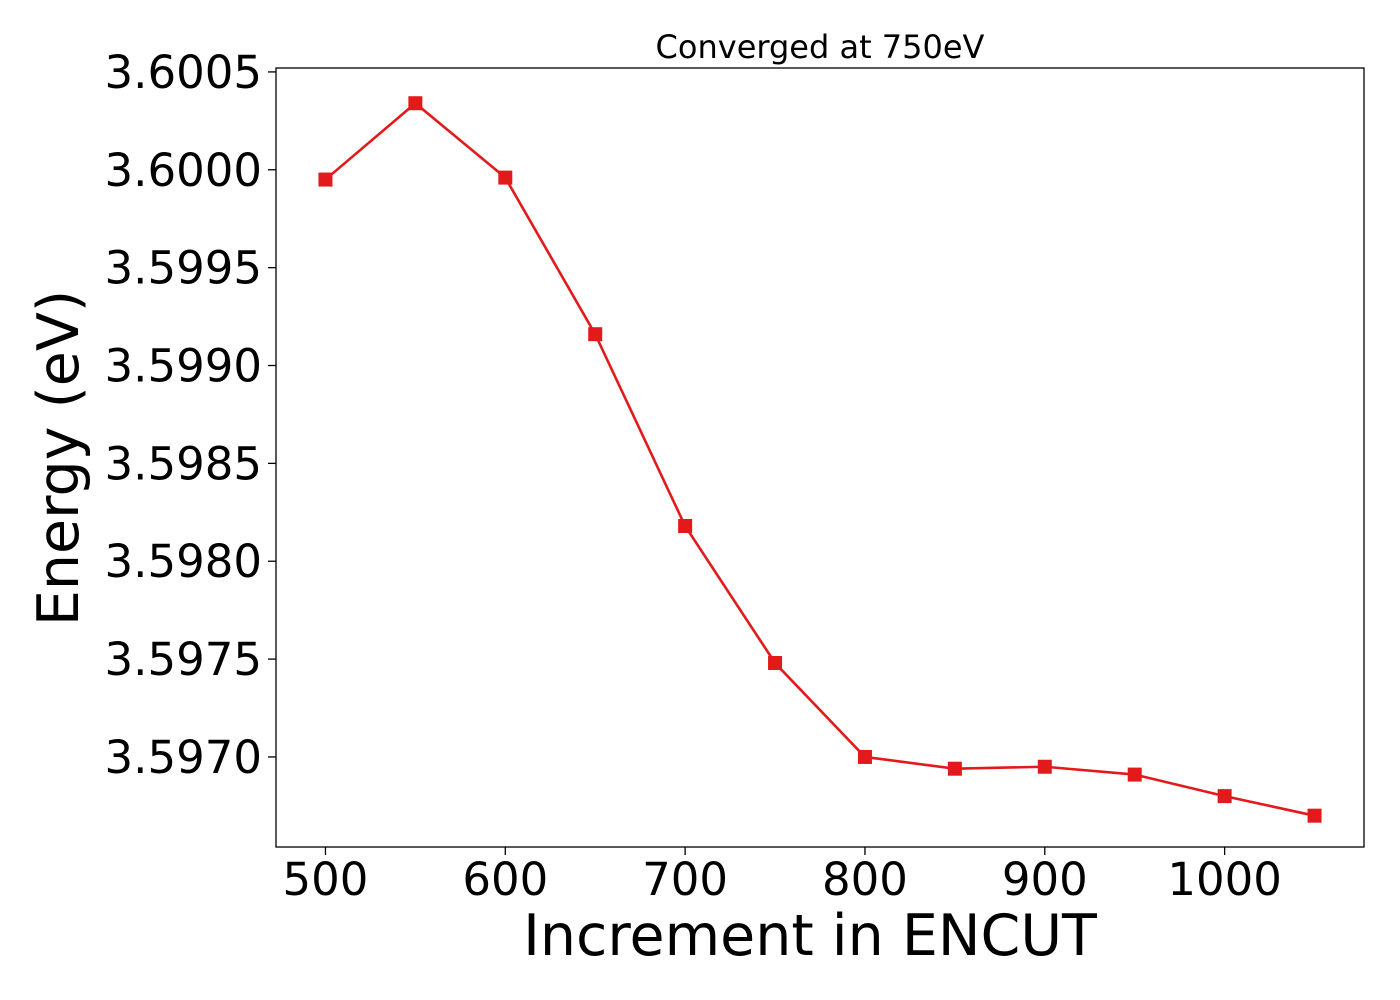 This screenshot has width=1400, height=1000. Describe the element at coordinates (1224, 879) in the screenshot. I see `x-tick-label: 1000` at that location.